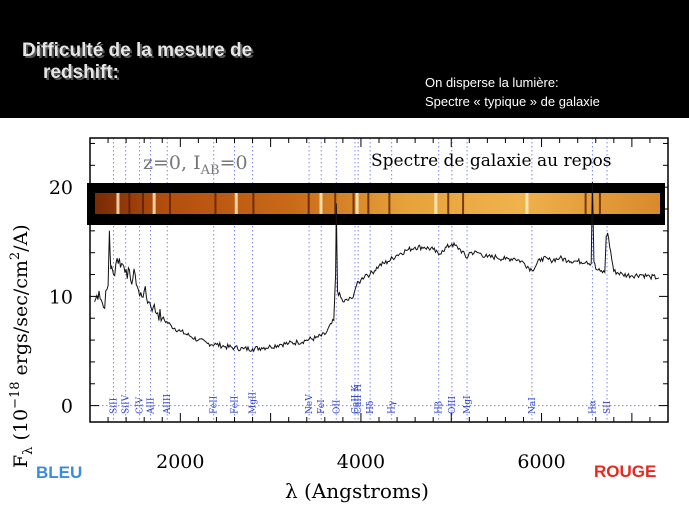 This screenshot has width=689, height=522. Describe the element at coordinates (168, 404) in the screenshot. I see `line-label: AlIII` at that location.